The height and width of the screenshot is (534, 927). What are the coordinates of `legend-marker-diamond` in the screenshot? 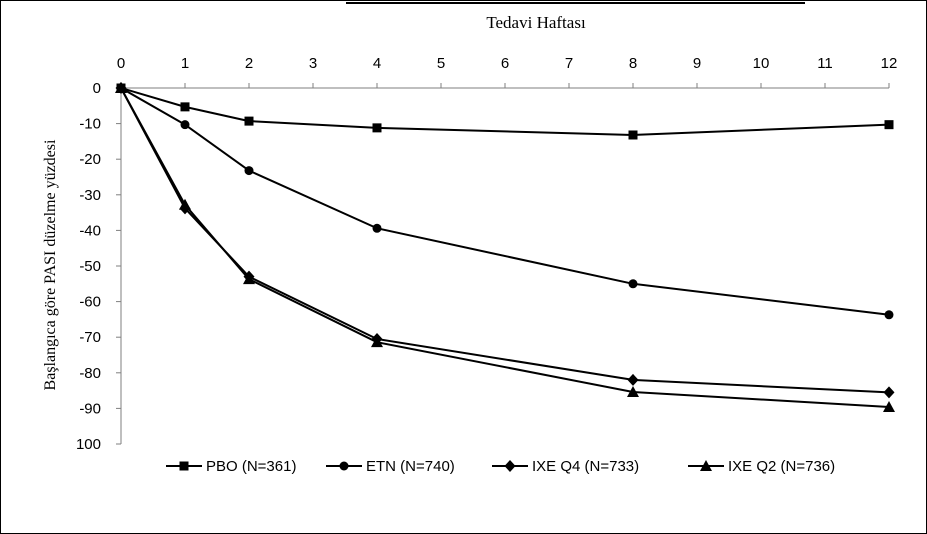 It's located at (510, 466).